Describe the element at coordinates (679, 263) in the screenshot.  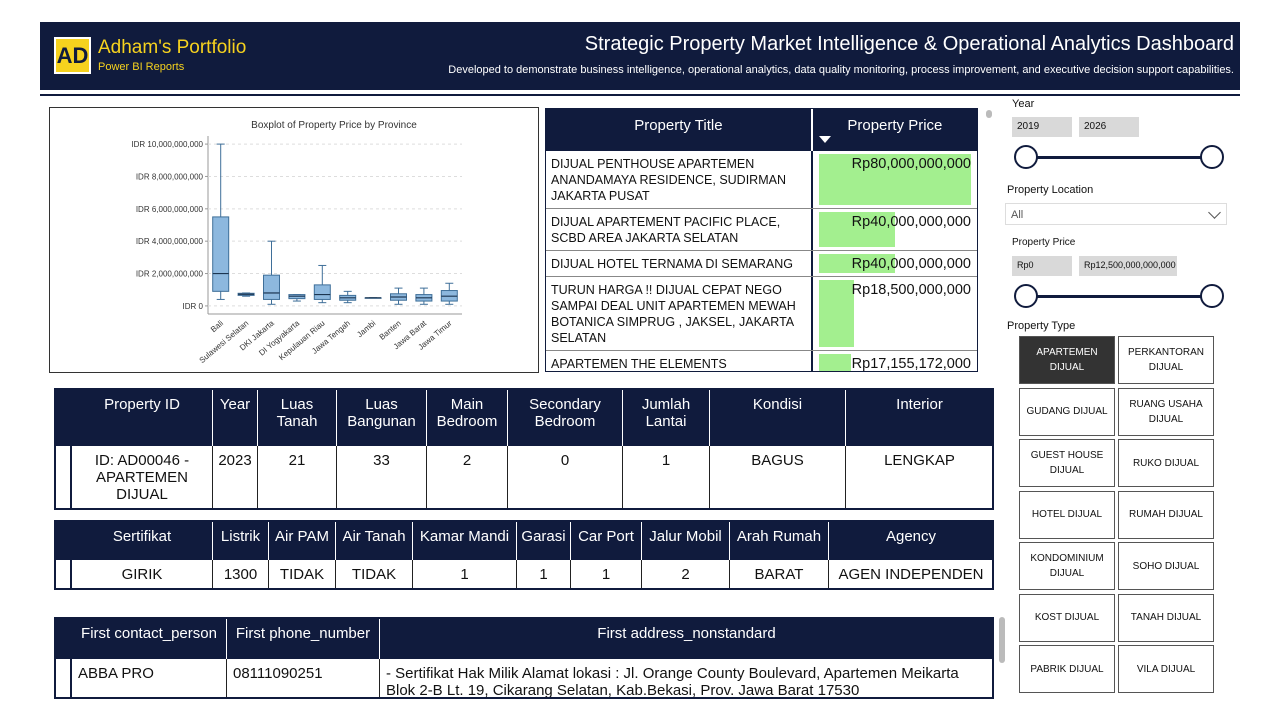
I see `property-title: DIJUAL HOTEL TERNAMA DI SEMARANG` at that location.